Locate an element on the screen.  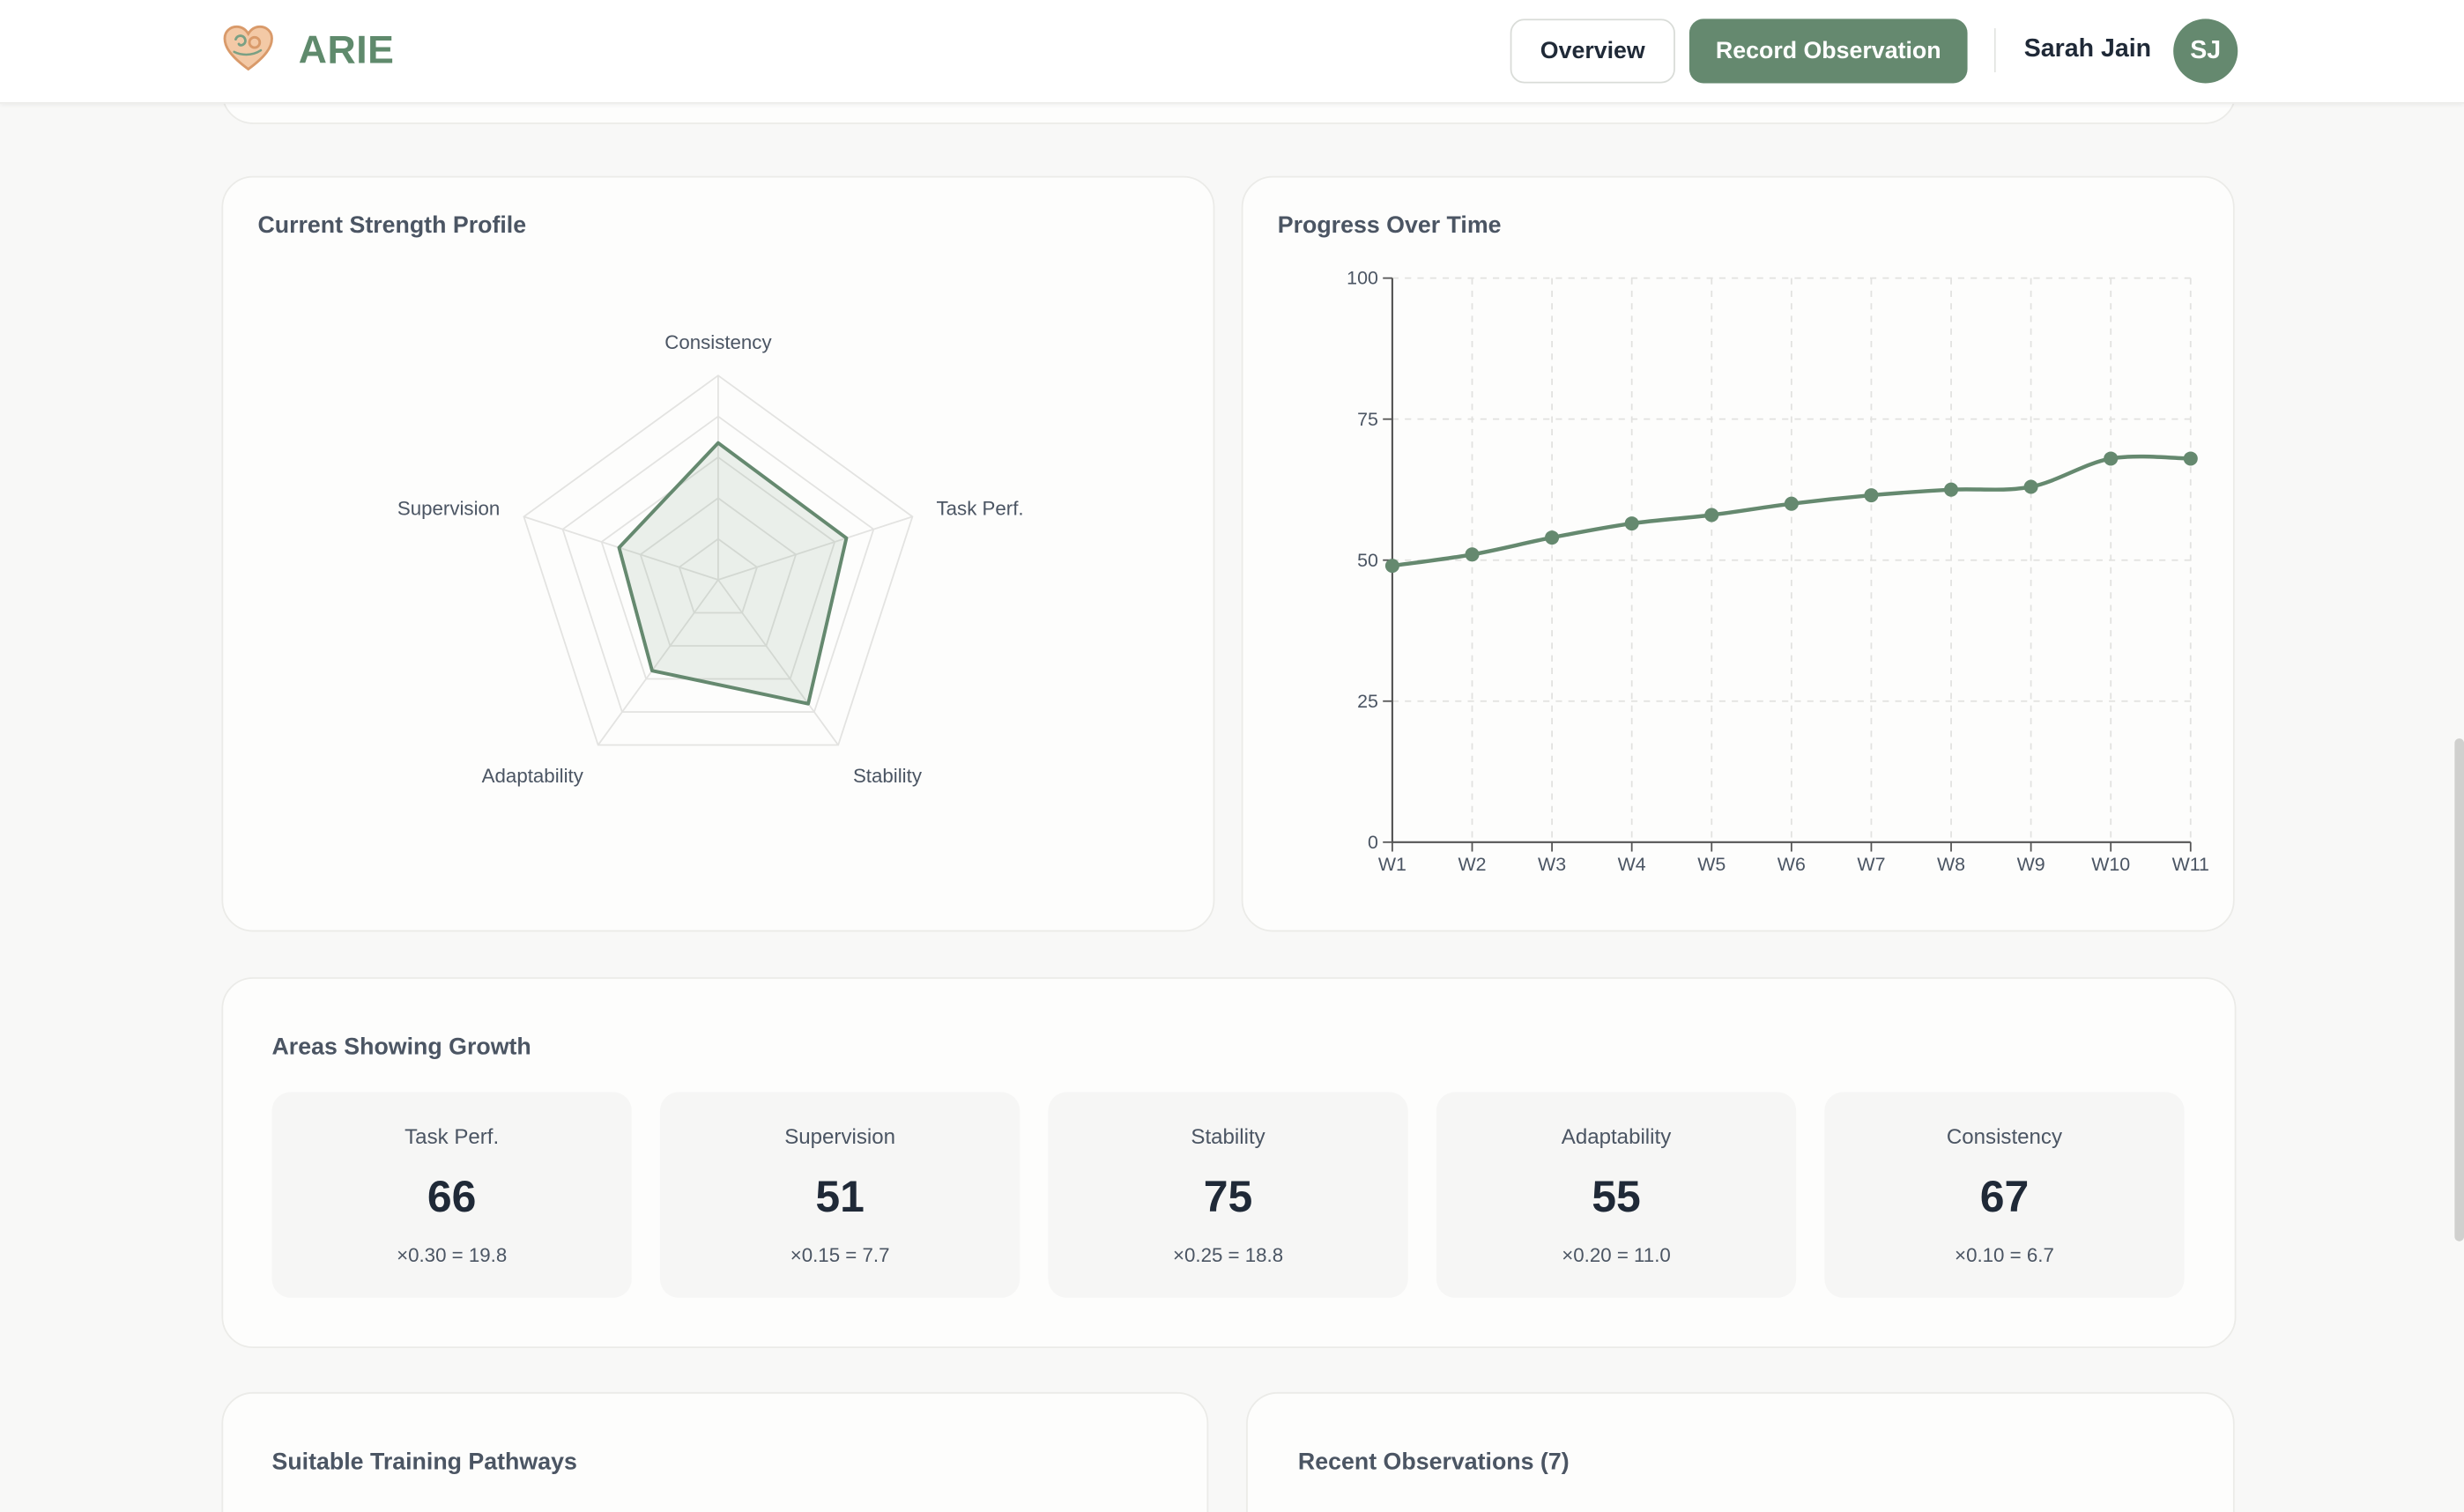
radar-data-polygon is located at coordinates (733, 573).